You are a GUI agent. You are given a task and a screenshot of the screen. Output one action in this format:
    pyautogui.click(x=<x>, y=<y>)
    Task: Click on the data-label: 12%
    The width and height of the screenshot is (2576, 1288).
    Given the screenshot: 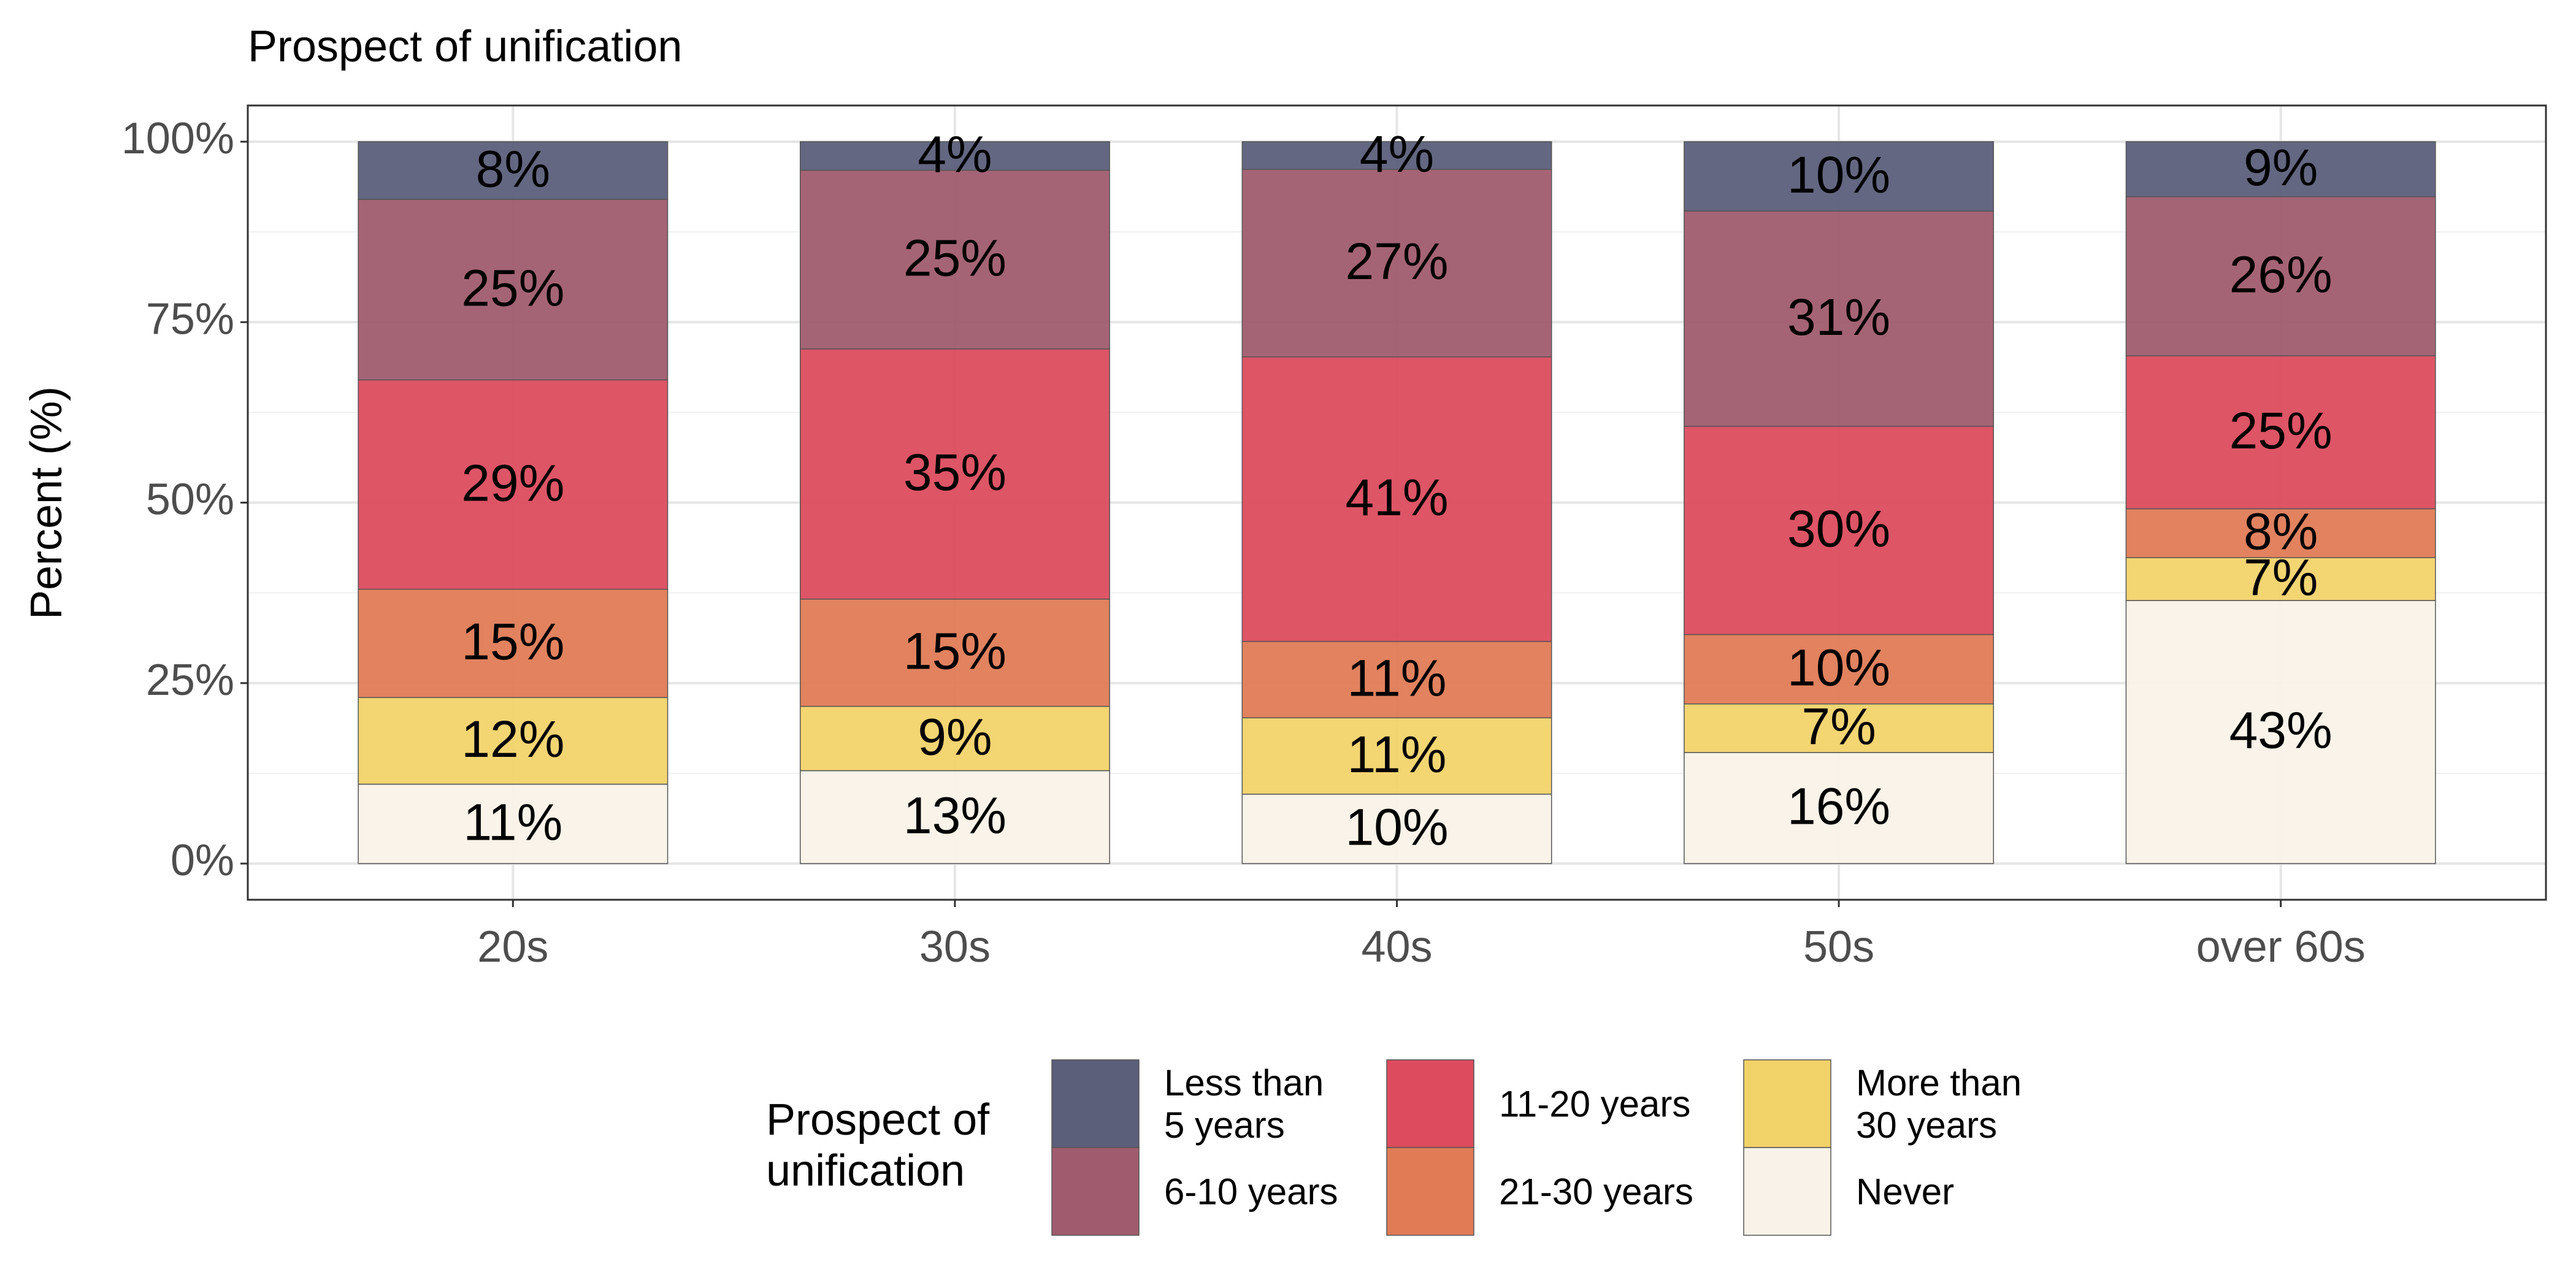 What is the action you would take?
    pyautogui.click(x=512, y=739)
    